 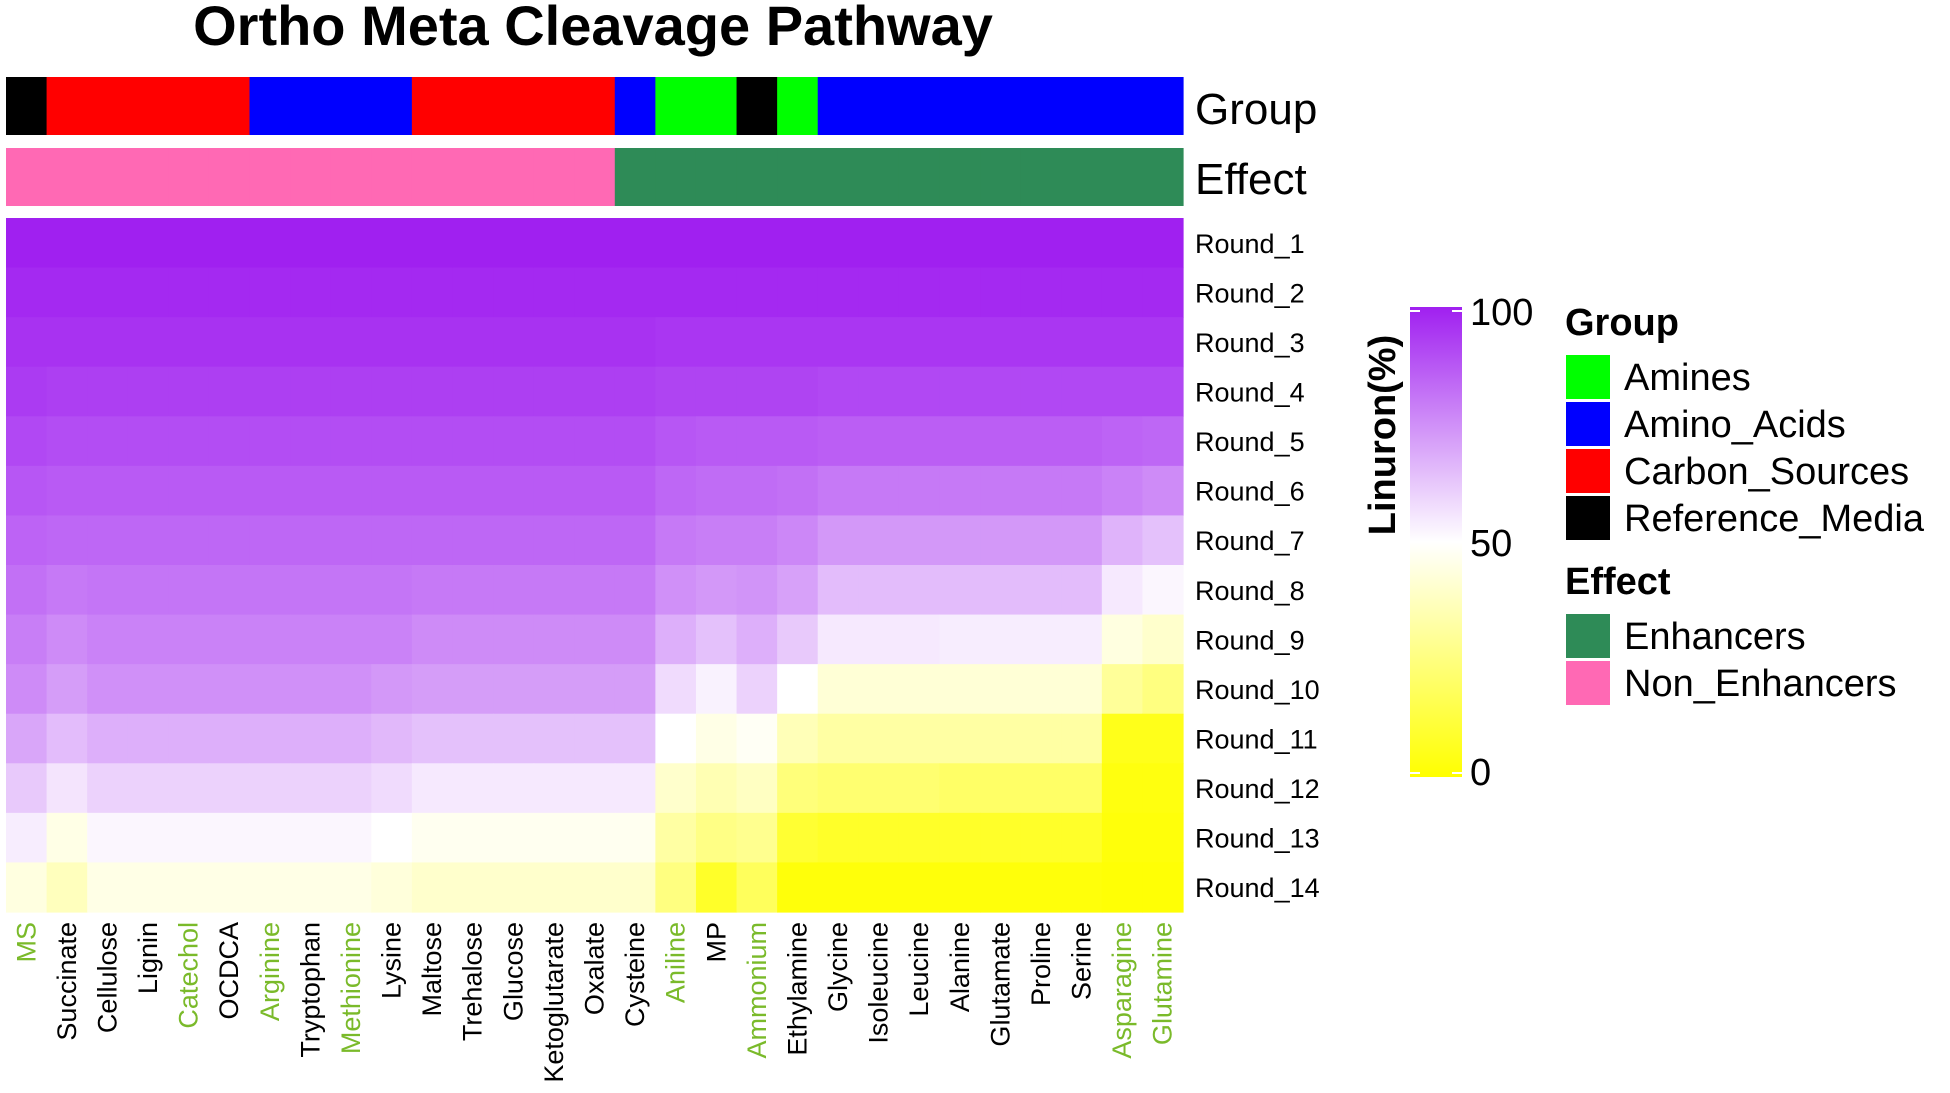 What do you see at coordinates (26, 942) in the screenshot?
I see `column-label: MS` at bounding box center [26, 942].